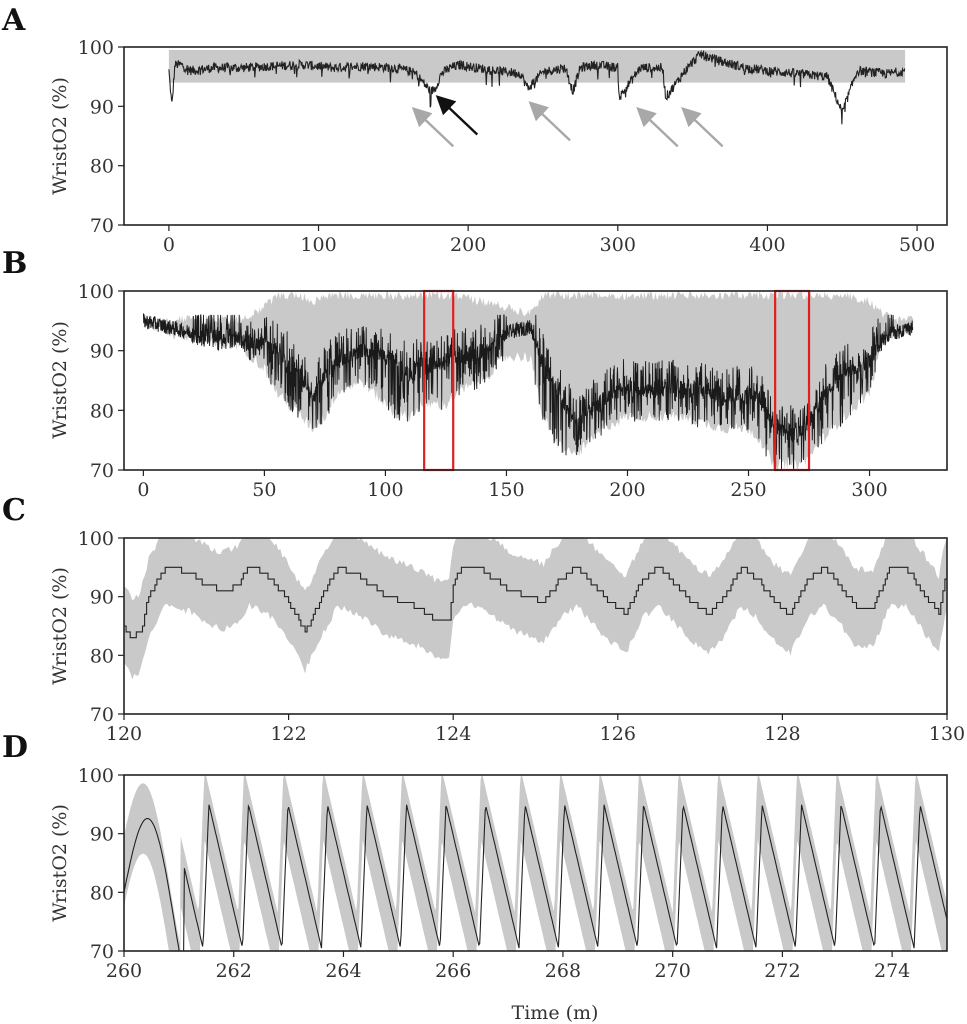  What do you see at coordinates (14, 510) in the screenshot?
I see `panel-letter-c: C` at bounding box center [14, 510].